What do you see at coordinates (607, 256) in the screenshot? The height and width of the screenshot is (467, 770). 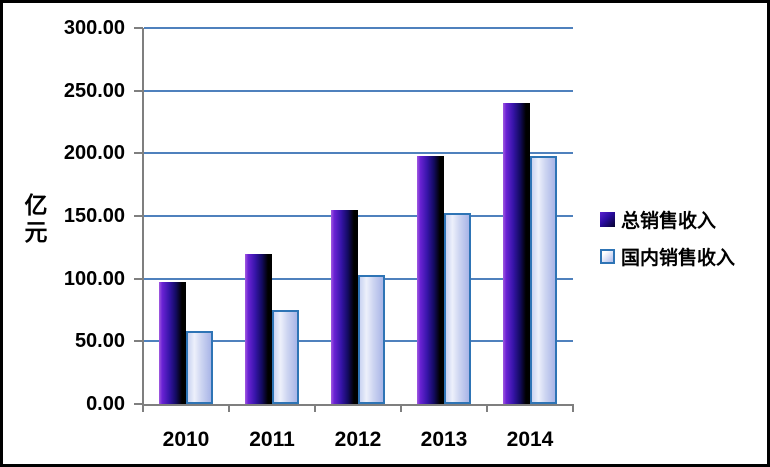 I see `legend-swatch-domestic-revenue` at bounding box center [607, 256].